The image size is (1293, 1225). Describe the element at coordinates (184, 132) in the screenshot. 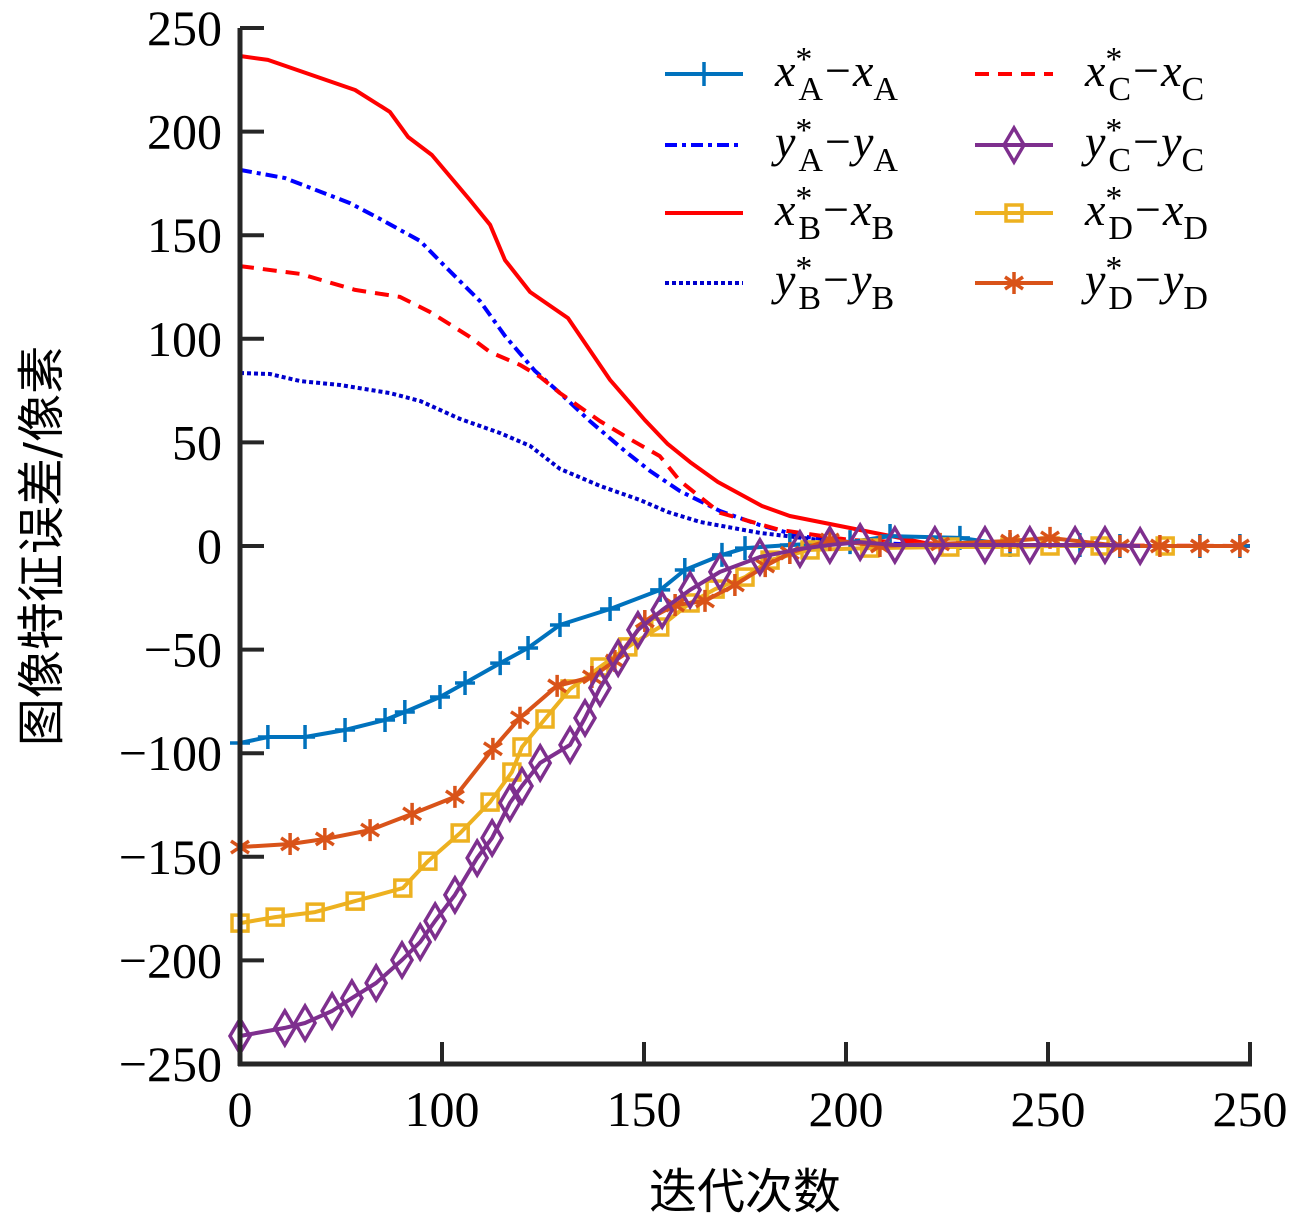

I see `y-tick-label: 200` at that location.